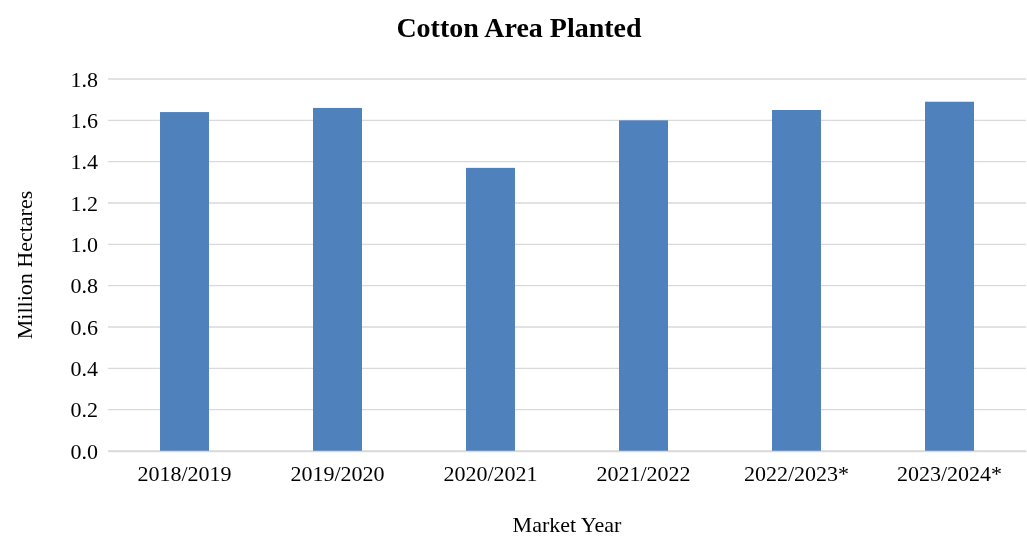 The image size is (1027, 538). Describe the element at coordinates (84, 162) in the screenshot. I see `y-tick-label: 1.4` at that location.